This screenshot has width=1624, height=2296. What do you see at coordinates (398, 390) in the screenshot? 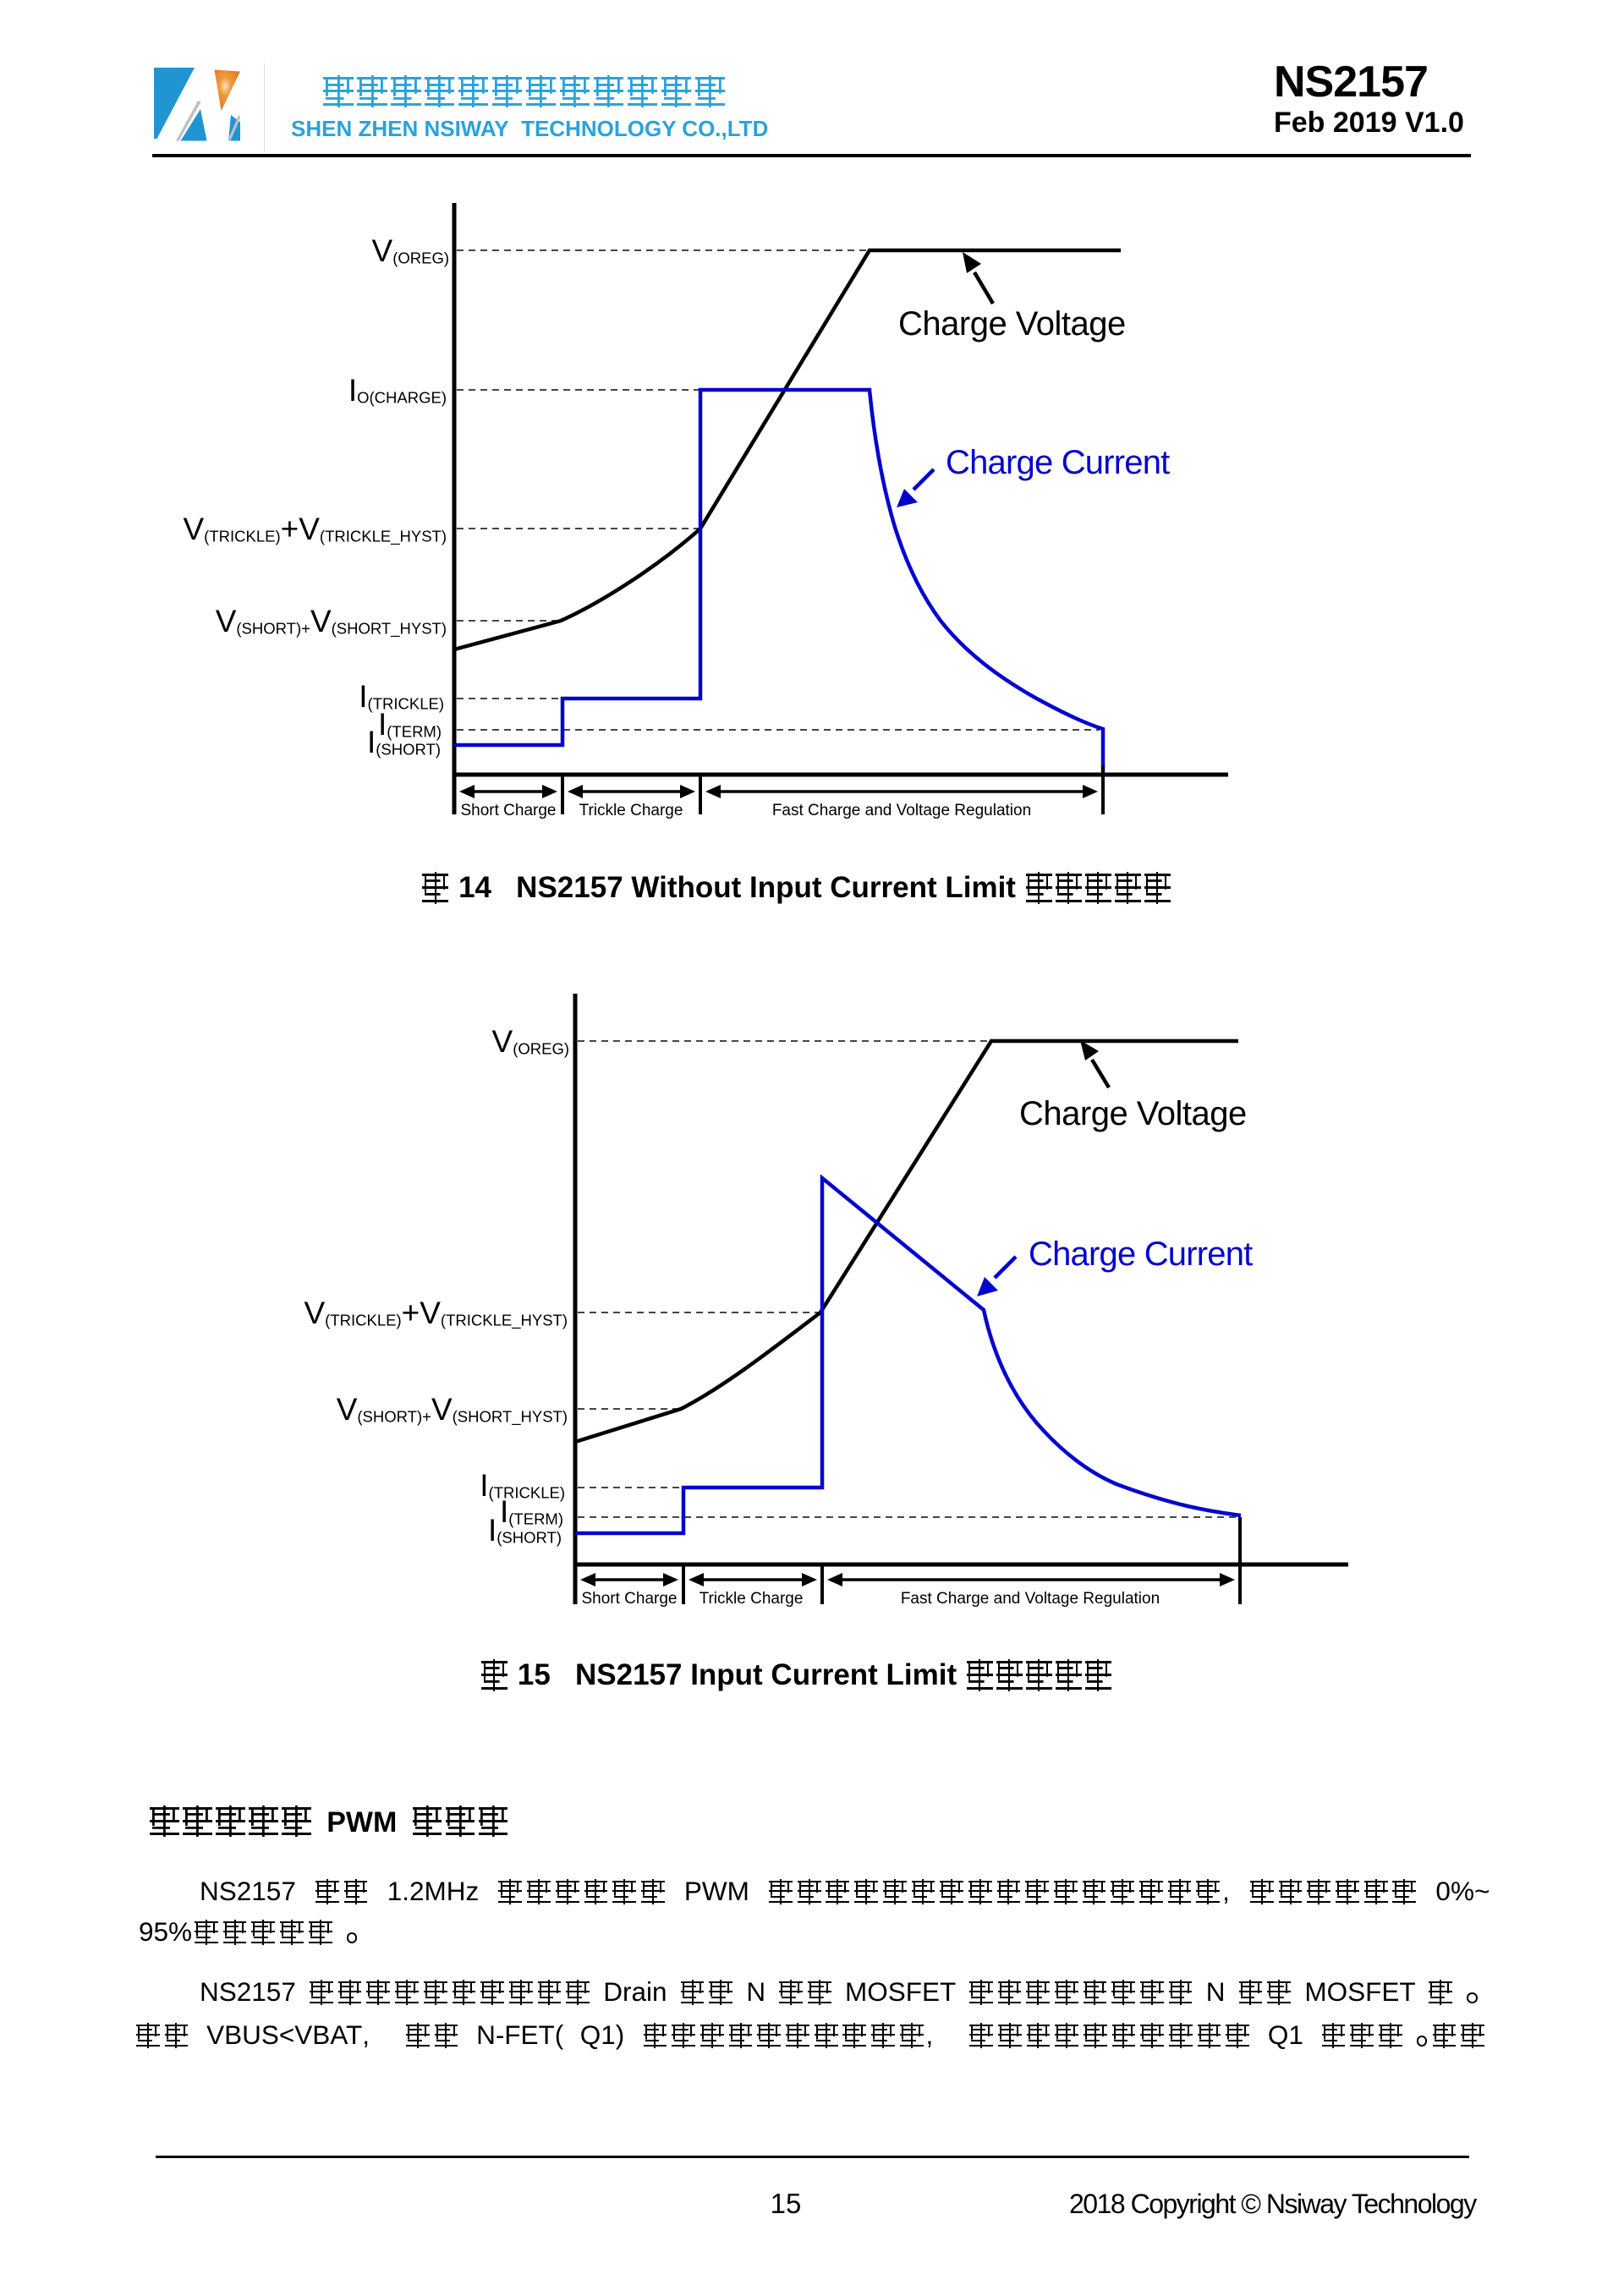
I see `svg-text: IO(CHARGE)` at bounding box center [398, 390].